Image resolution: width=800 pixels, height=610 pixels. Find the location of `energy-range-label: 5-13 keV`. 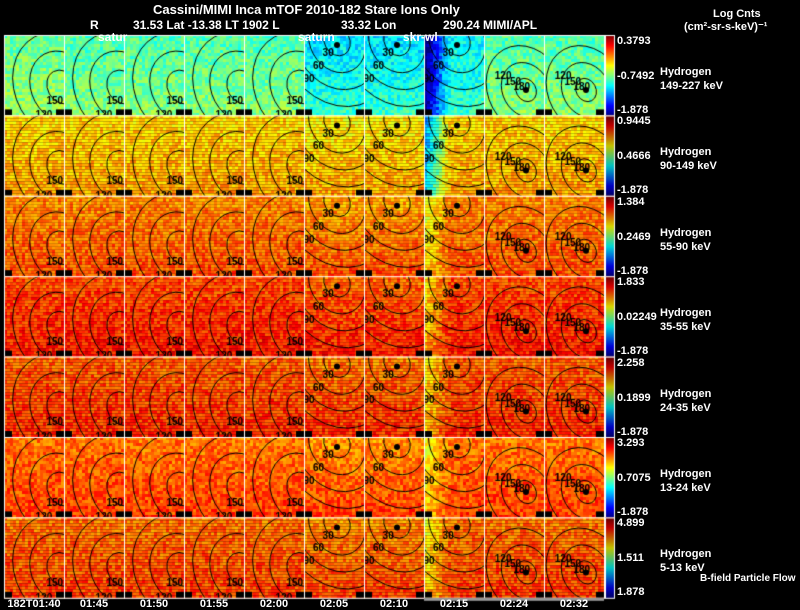

energy-range-label: 5-13 keV is located at coordinates (682, 568).